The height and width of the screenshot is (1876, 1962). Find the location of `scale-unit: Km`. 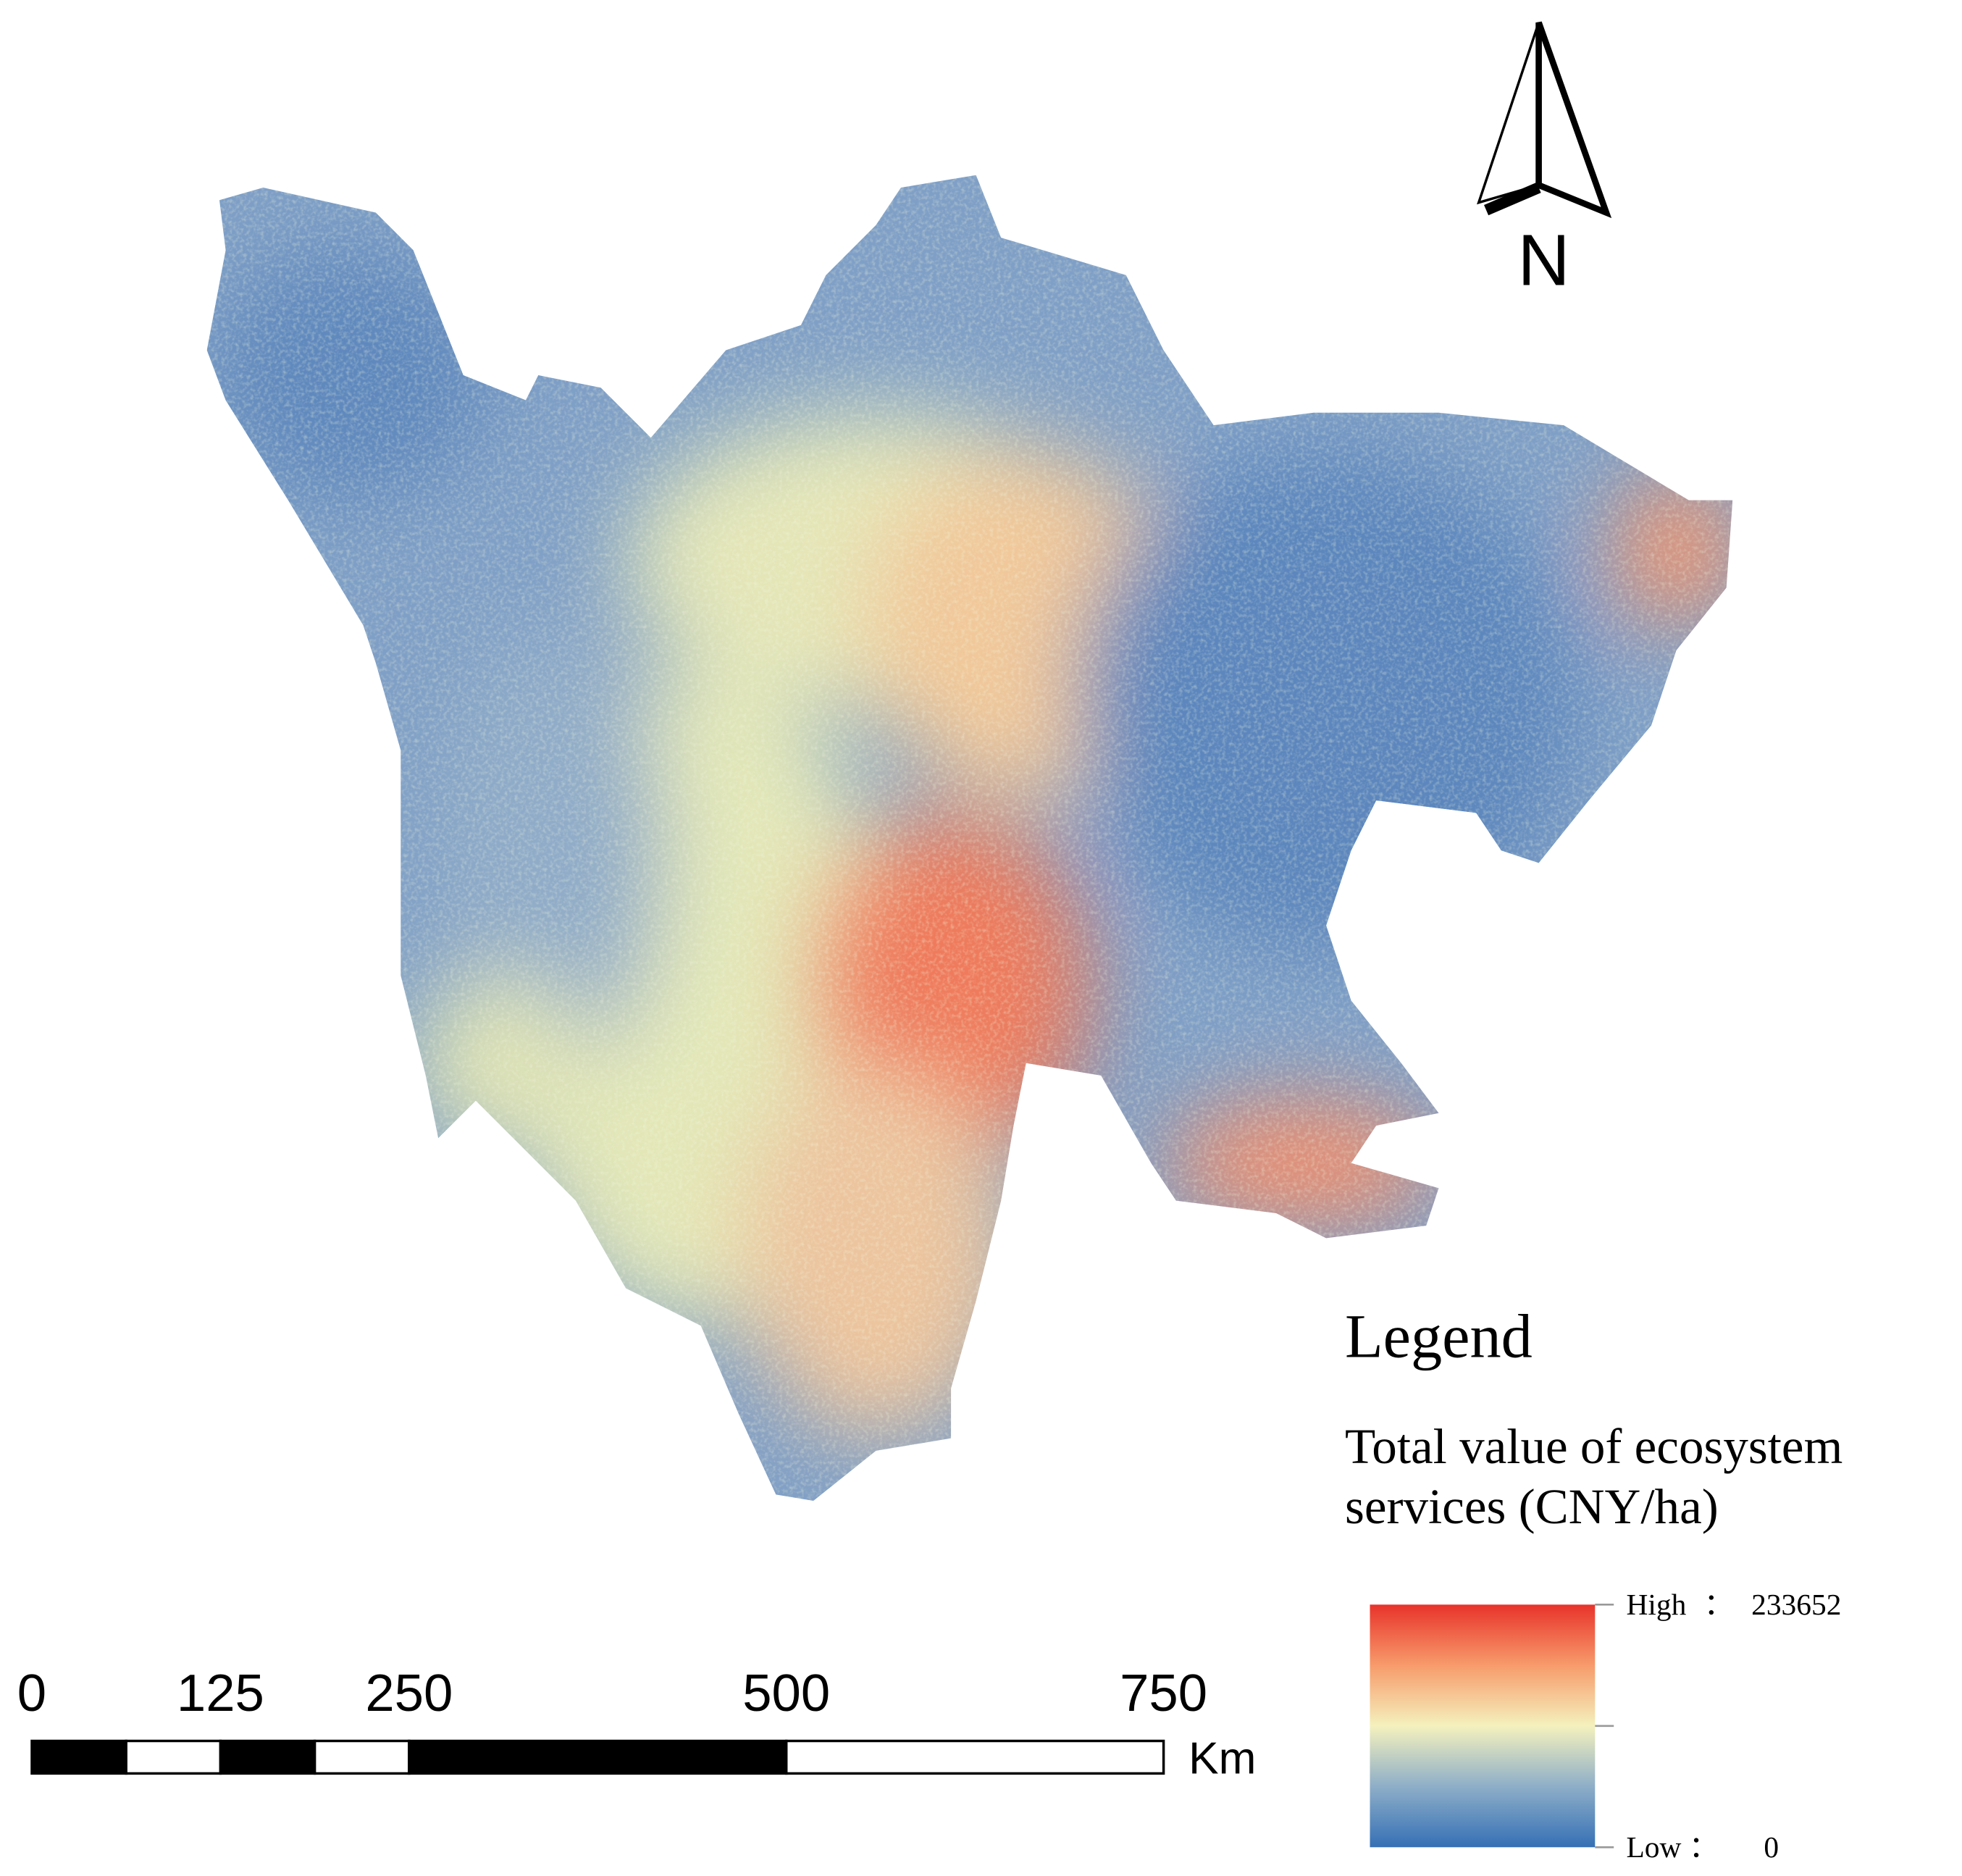

scale-unit: Km is located at coordinates (1222, 1758).